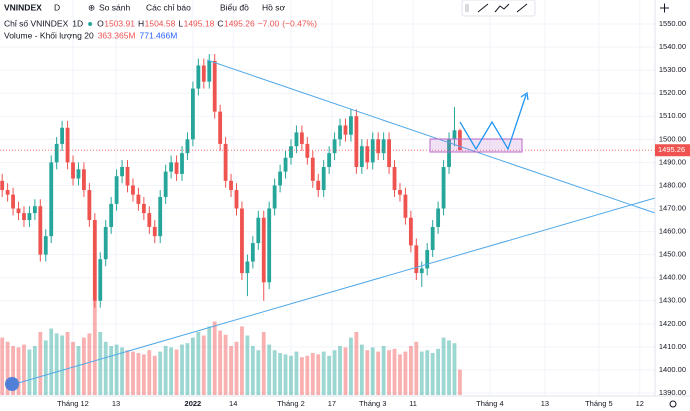  What do you see at coordinates (483, 8) in the screenshot?
I see `tool-line` at bounding box center [483, 8].